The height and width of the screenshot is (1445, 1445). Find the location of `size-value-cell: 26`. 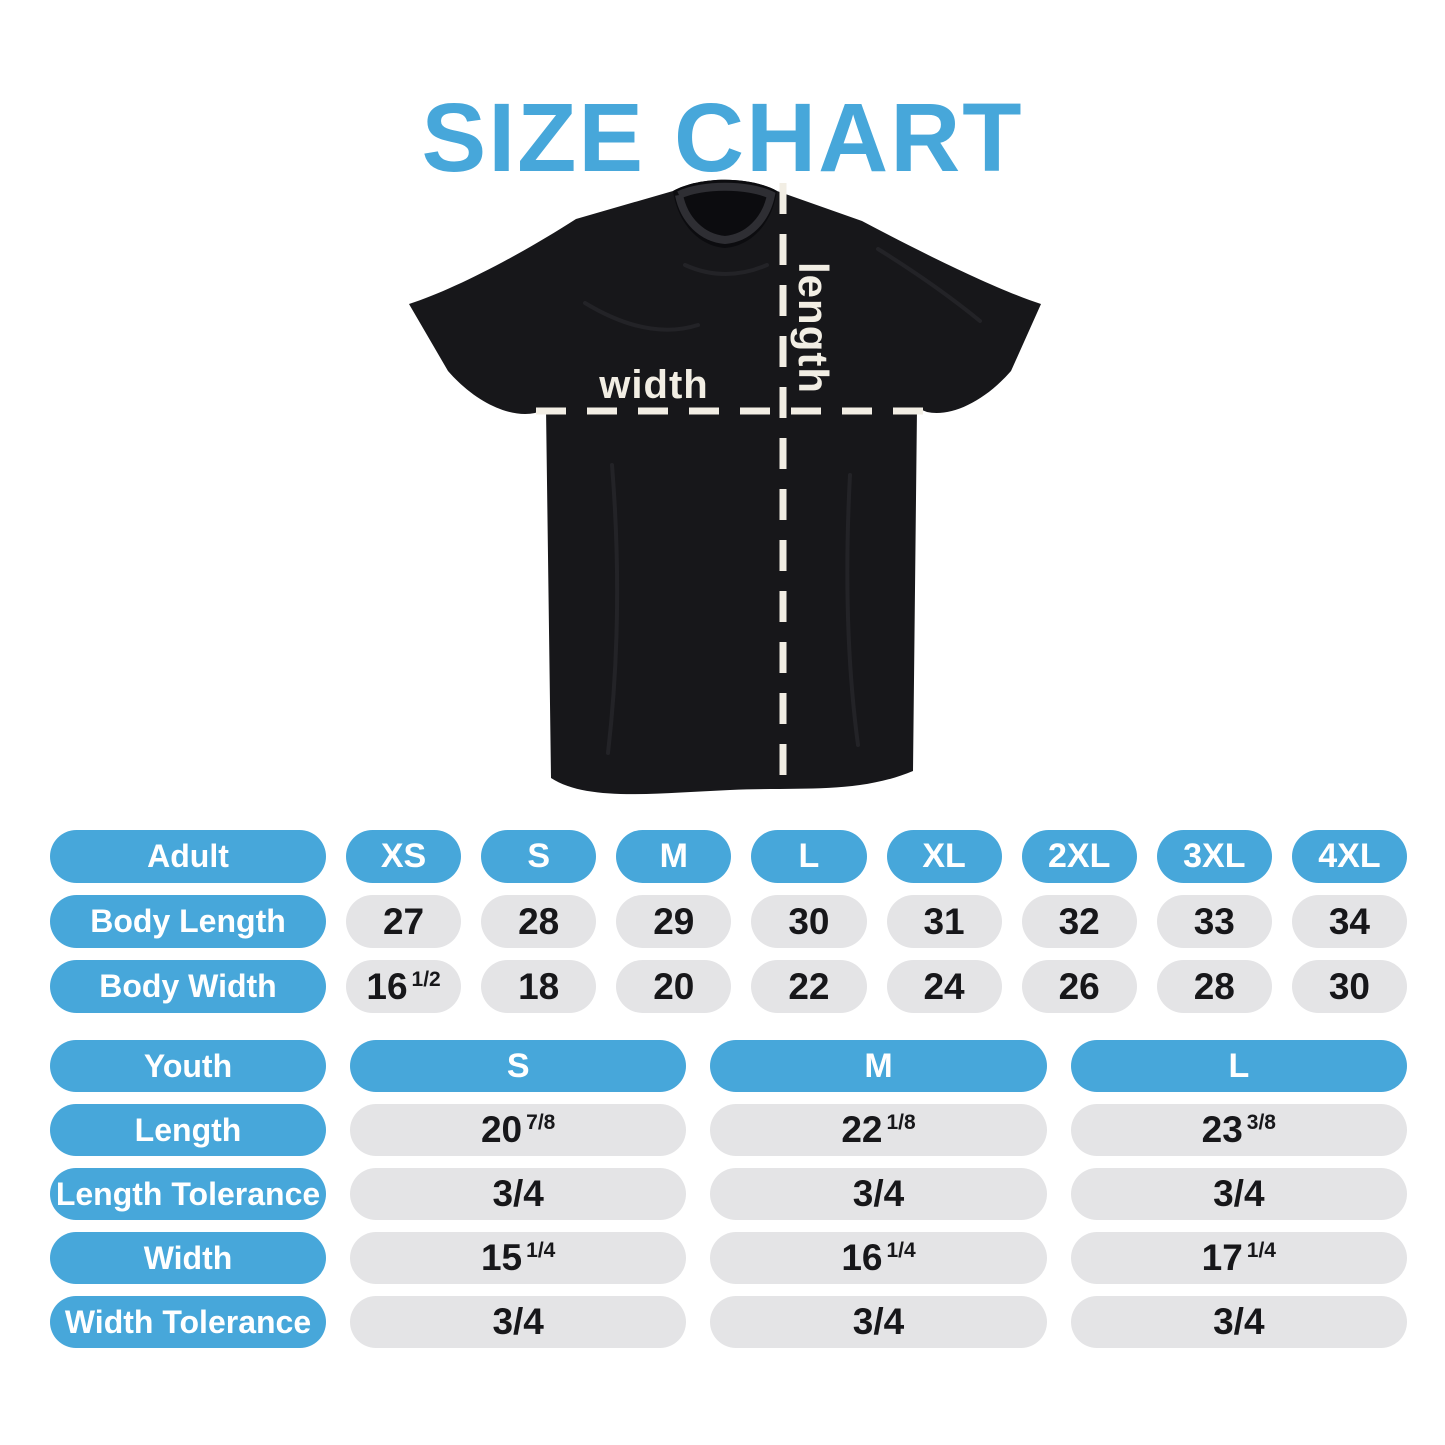

size-value-cell: 26 is located at coordinates (1079, 986).